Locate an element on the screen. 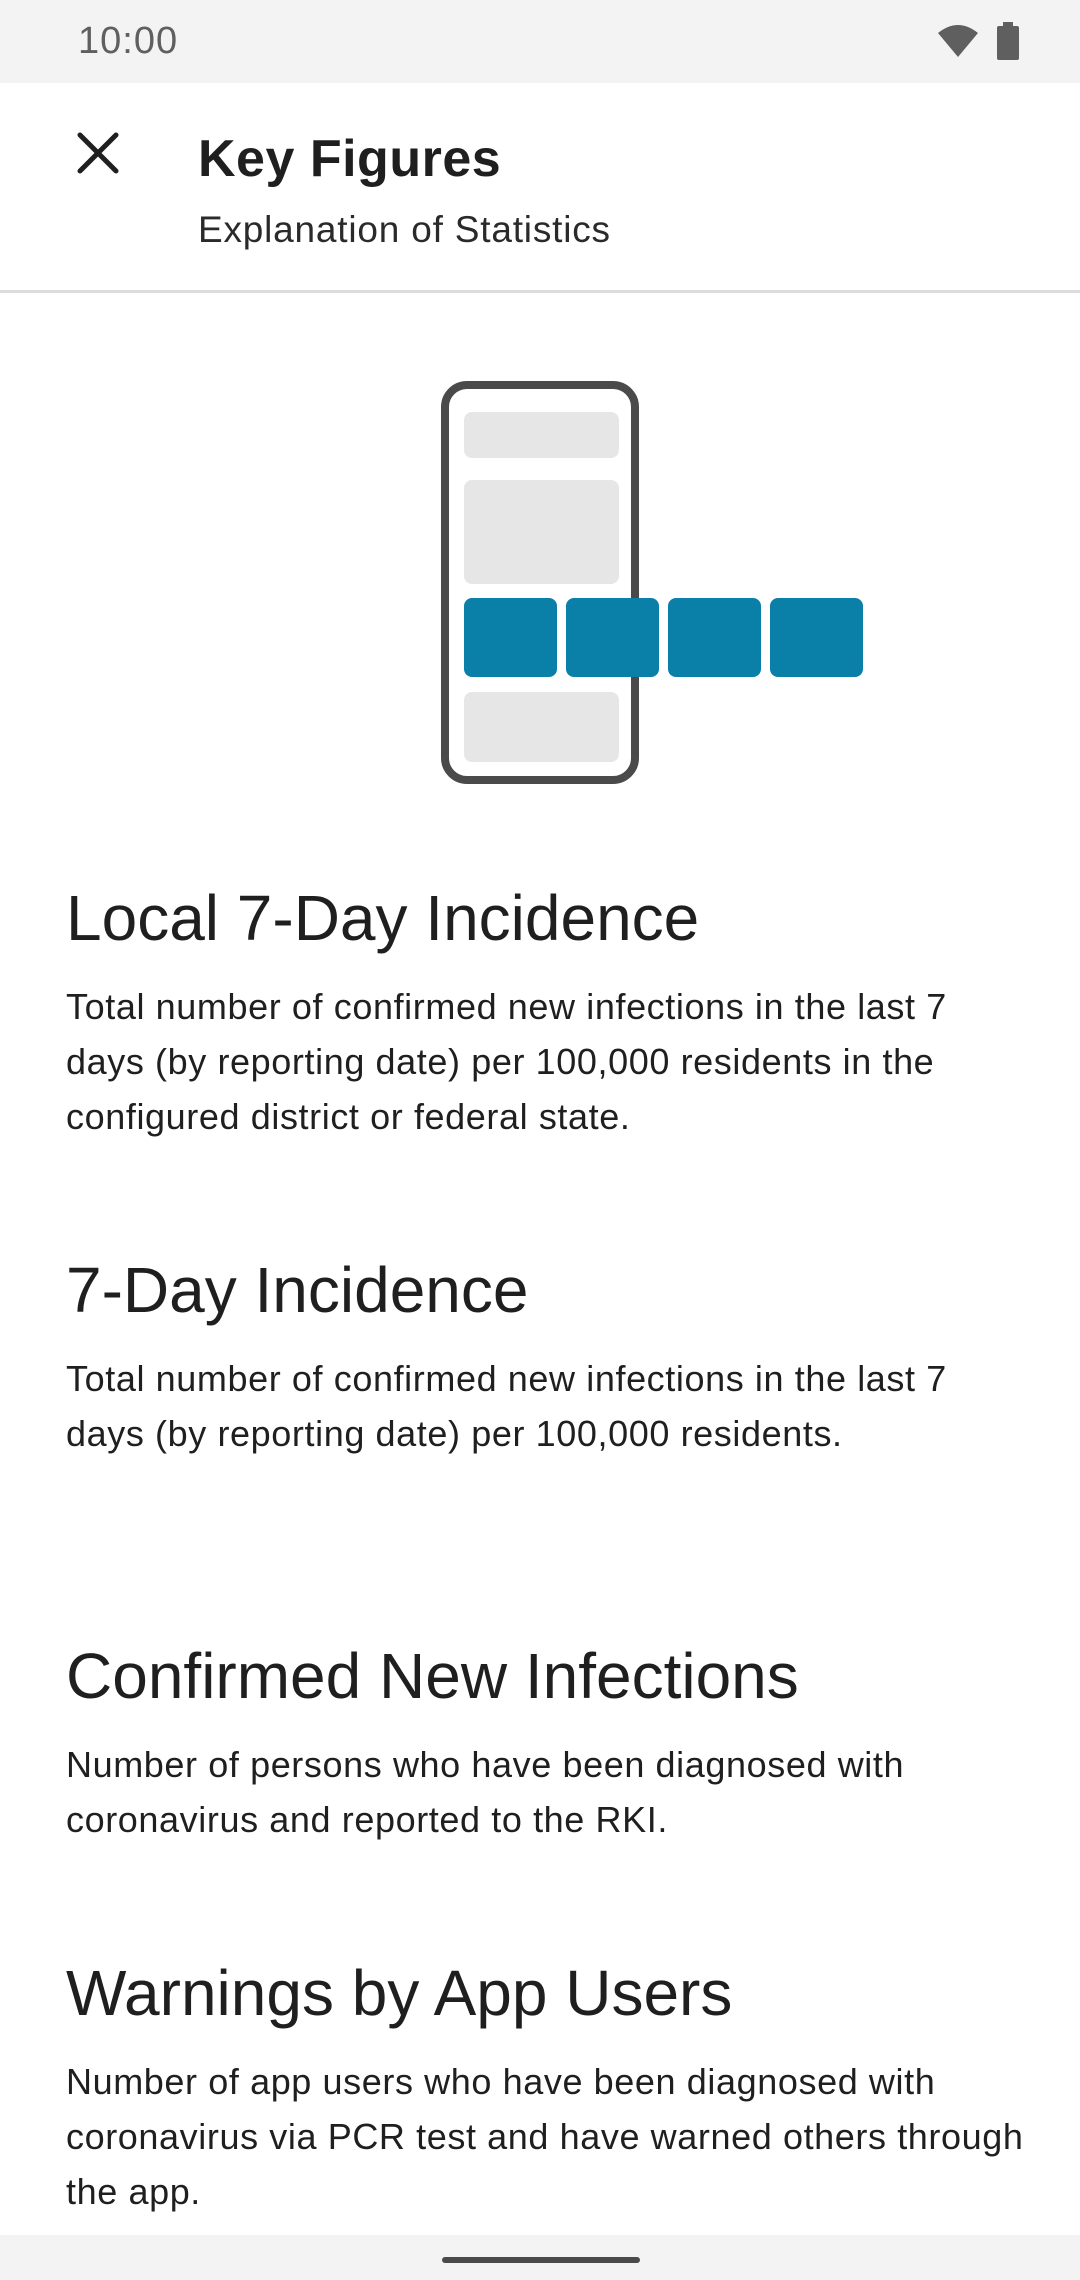  phone-statistics-illustration is located at coordinates (655, 585).